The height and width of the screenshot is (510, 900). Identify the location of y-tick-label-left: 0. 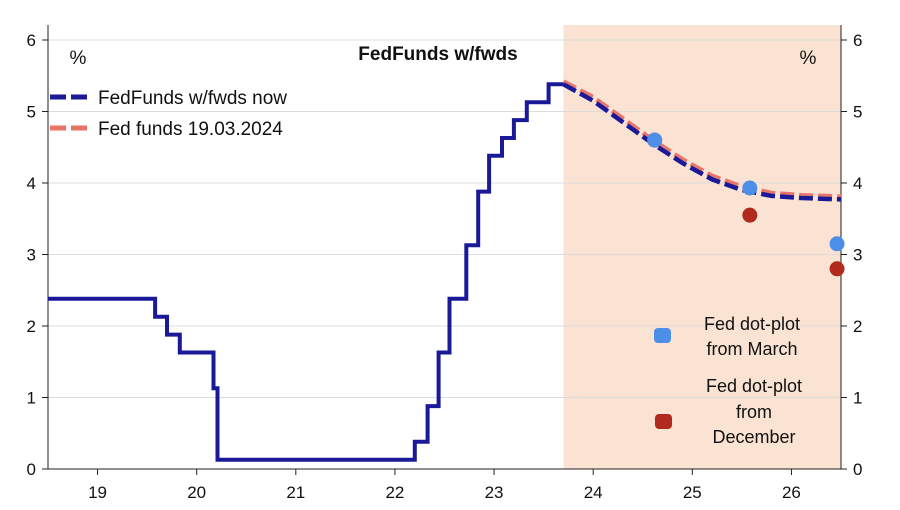
(31, 469).